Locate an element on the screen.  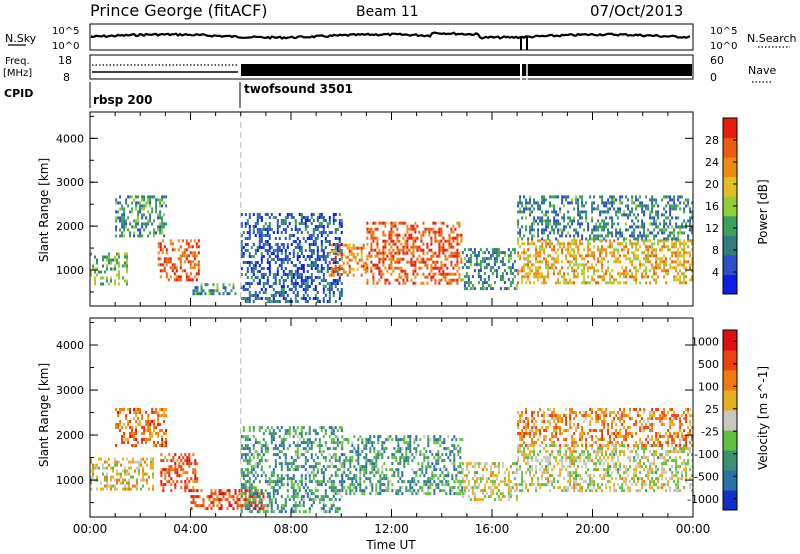
nsky-tick-bottom: 10^0 is located at coordinates (65, 46).